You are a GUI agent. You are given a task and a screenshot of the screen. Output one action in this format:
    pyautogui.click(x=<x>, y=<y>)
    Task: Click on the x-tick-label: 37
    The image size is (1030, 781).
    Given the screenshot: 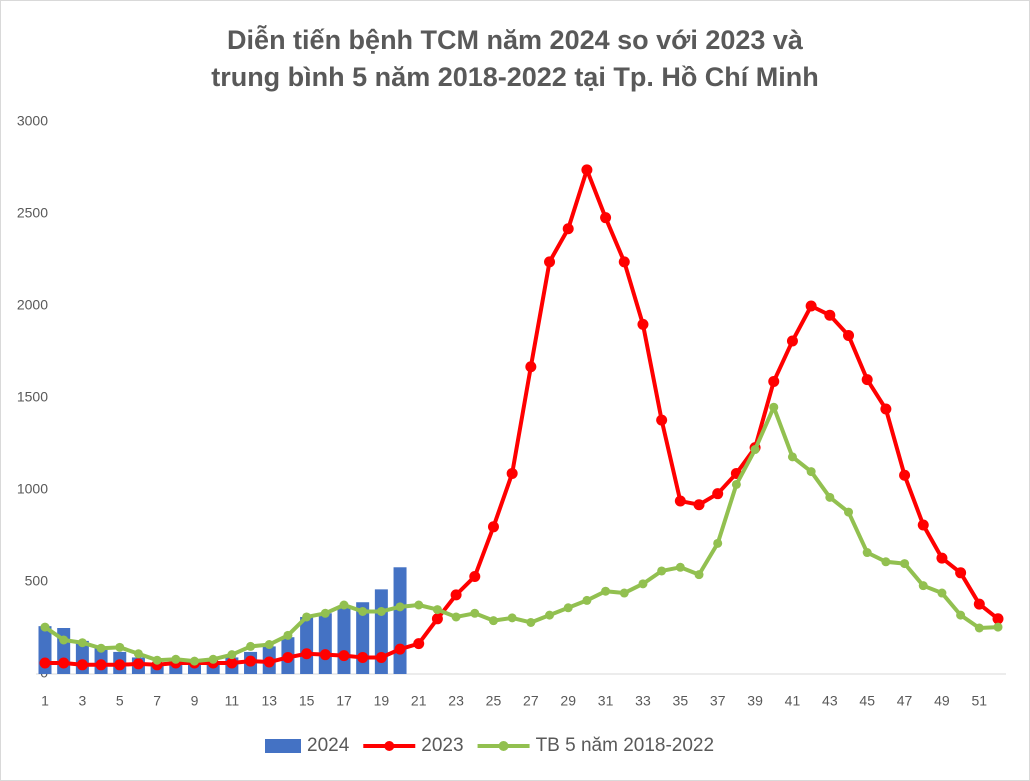 What is the action you would take?
    pyautogui.click(x=718, y=701)
    